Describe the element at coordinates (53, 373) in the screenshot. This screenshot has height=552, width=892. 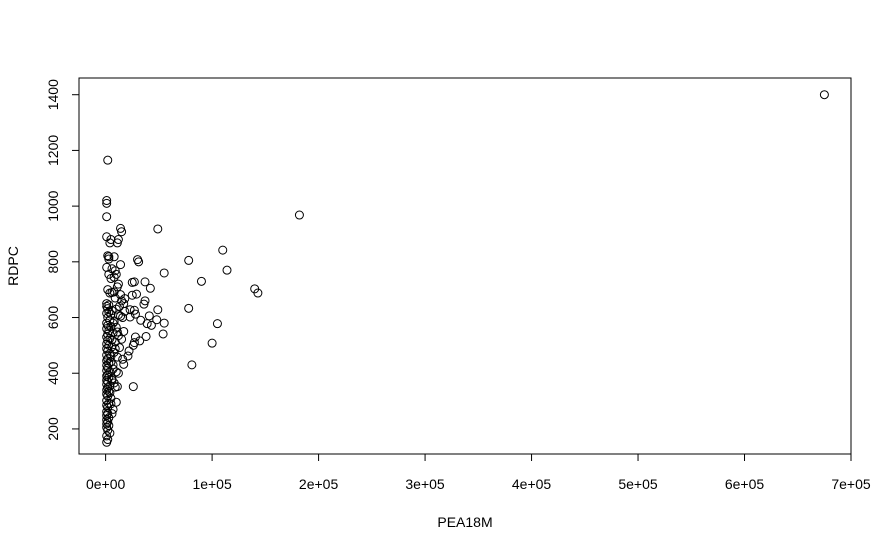
I see `y-tick-label: 400` at that location.